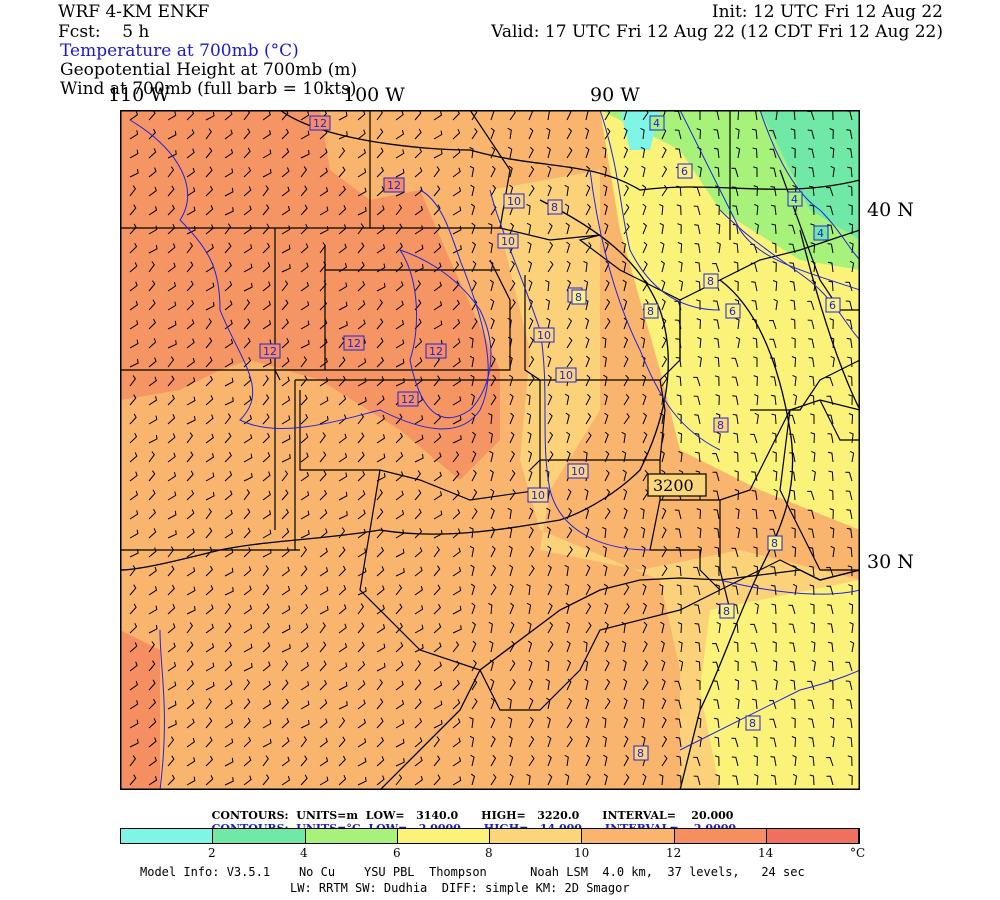  I want to click on height-contour-label: 3200, so click(677, 485).